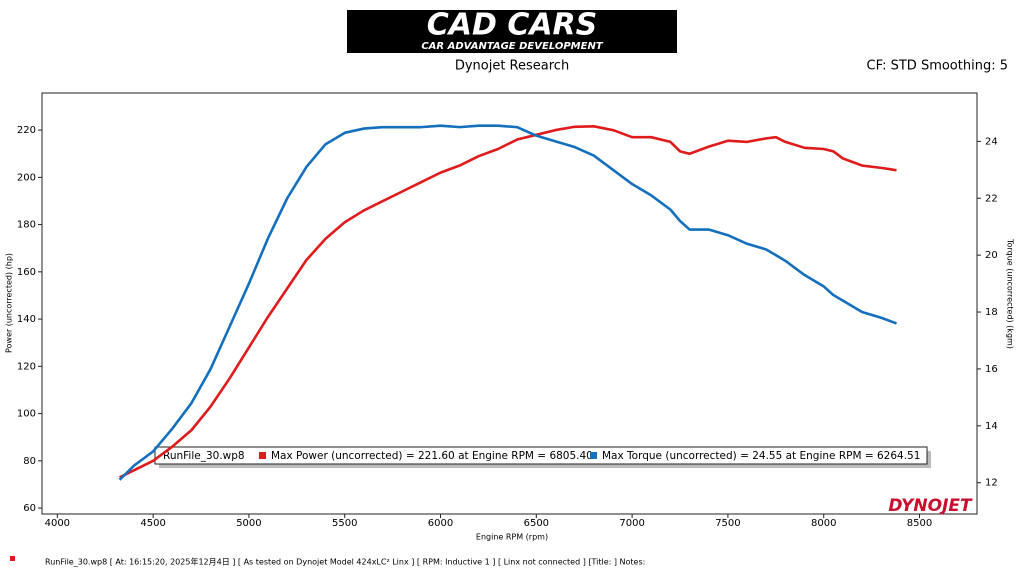 This screenshot has width=1024, height=576. I want to click on legend-title: RunFile_30.wp8, so click(204, 456).